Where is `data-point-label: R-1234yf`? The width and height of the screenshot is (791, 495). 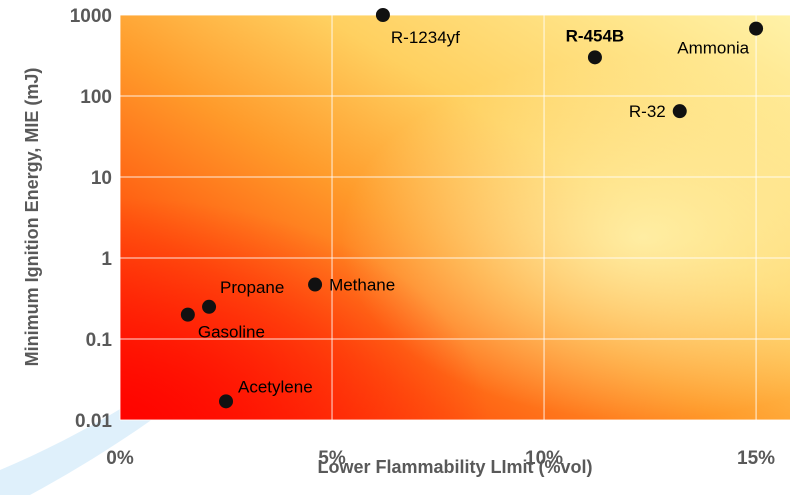
data-point-label: R-1234yf is located at coordinates (425, 37).